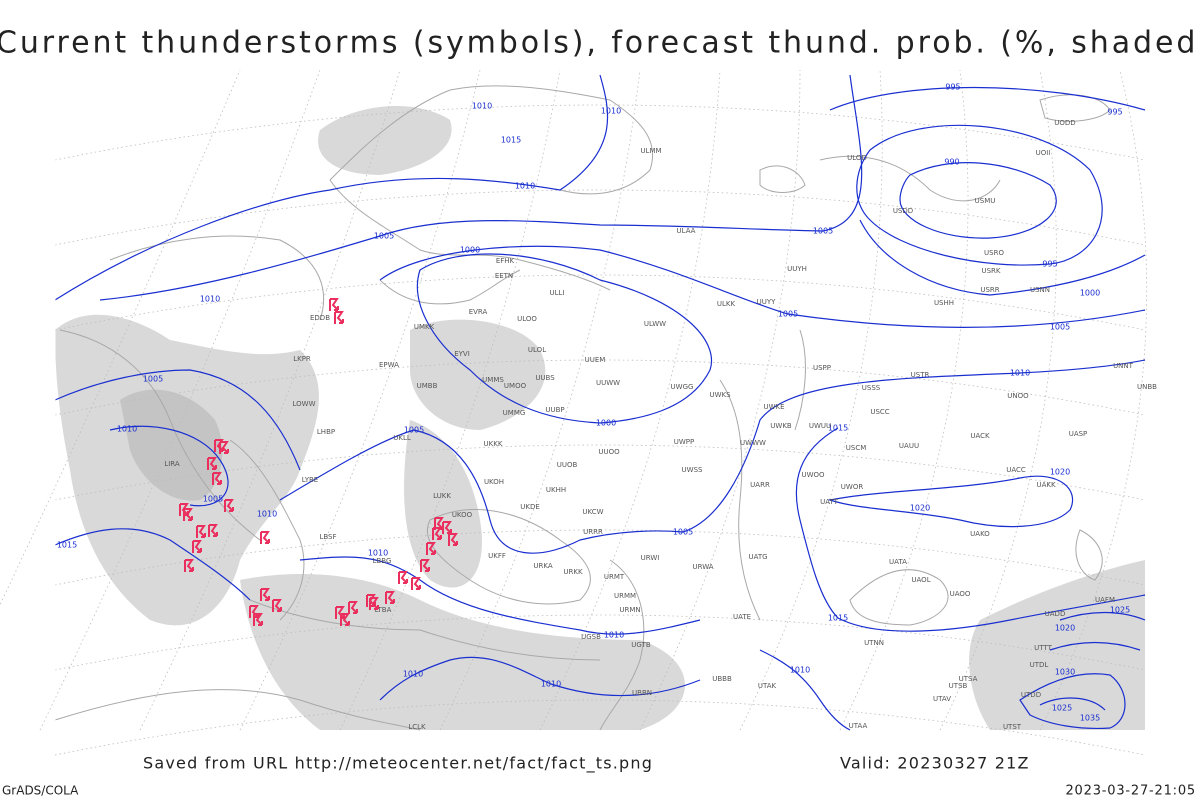  I want to click on station-code: USRK, so click(990, 271).